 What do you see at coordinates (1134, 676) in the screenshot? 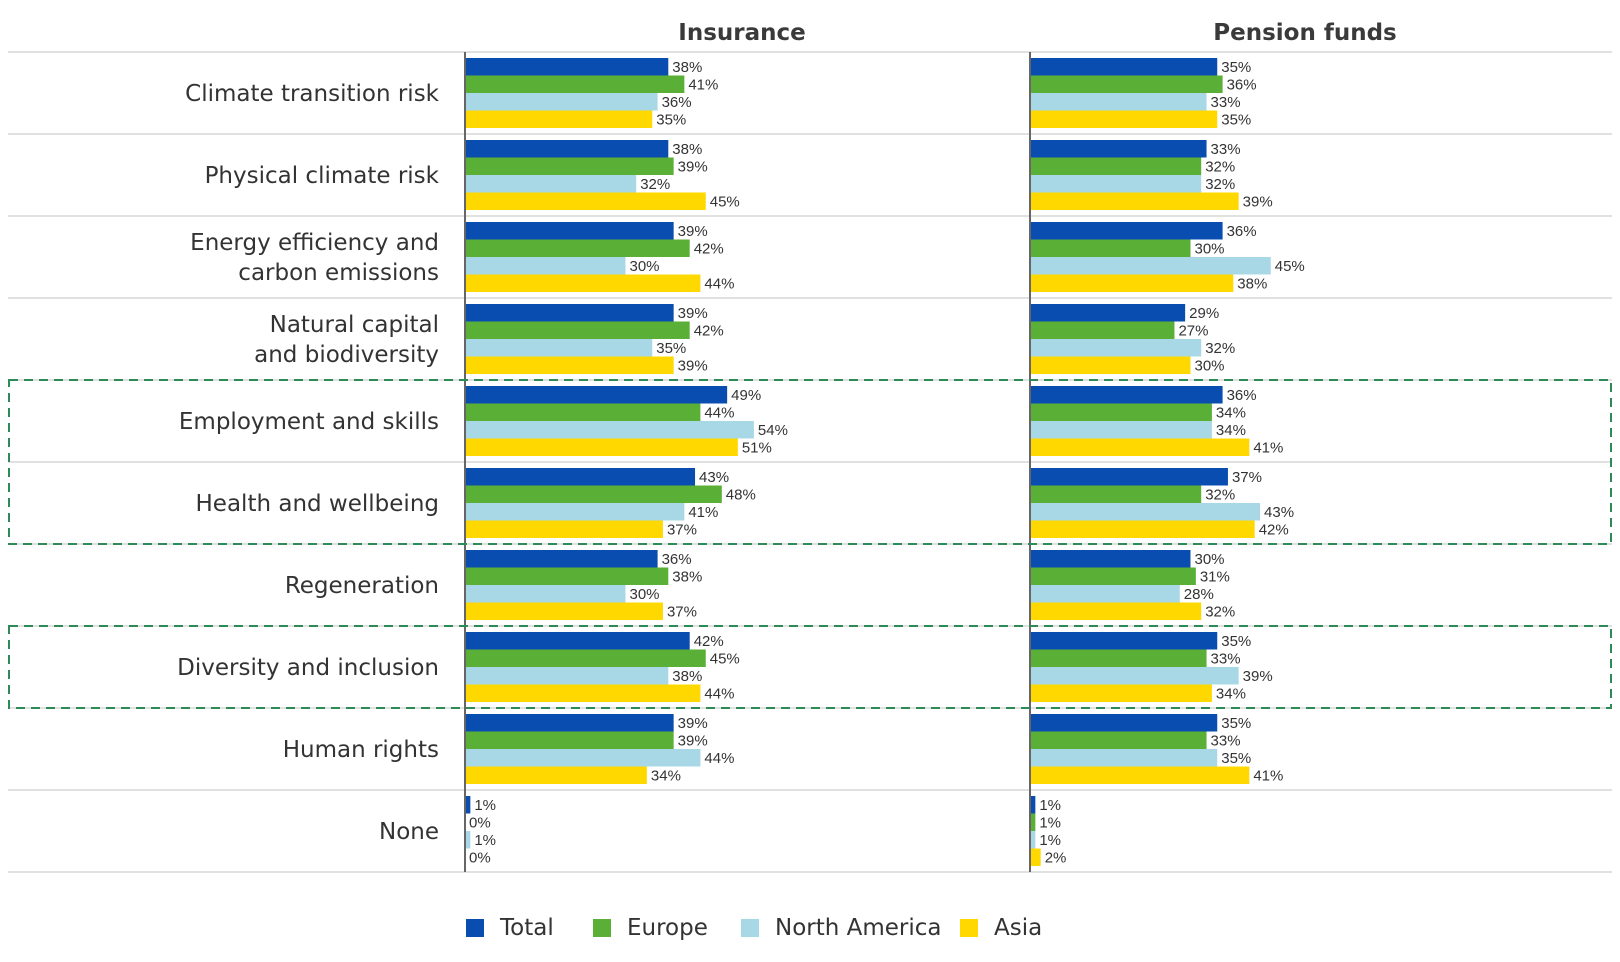
I see `bar-pension-funds-diversity-and-inclusion-north-america` at bounding box center [1134, 676].